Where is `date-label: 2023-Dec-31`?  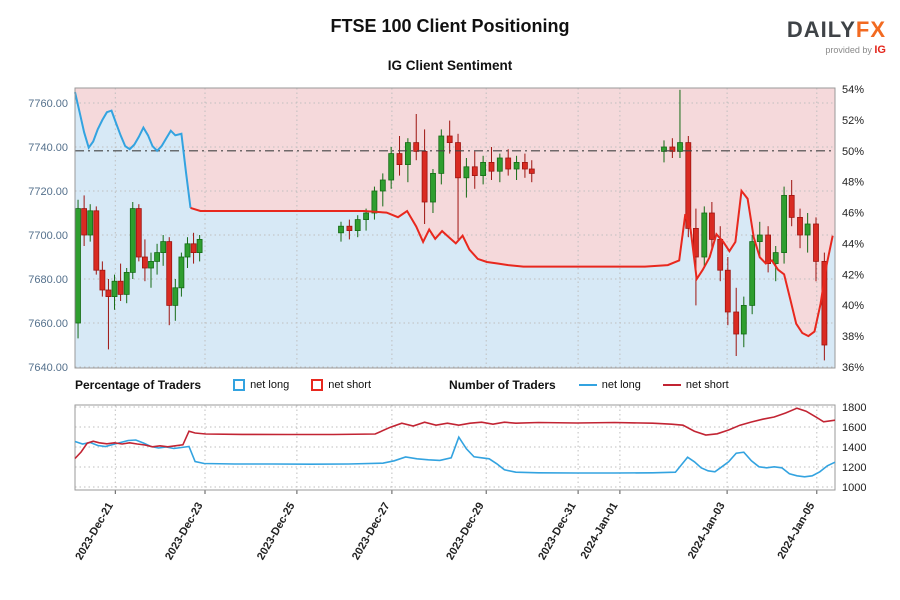 date-label: 2023-Dec-31 is located at coordinates (557, 532).